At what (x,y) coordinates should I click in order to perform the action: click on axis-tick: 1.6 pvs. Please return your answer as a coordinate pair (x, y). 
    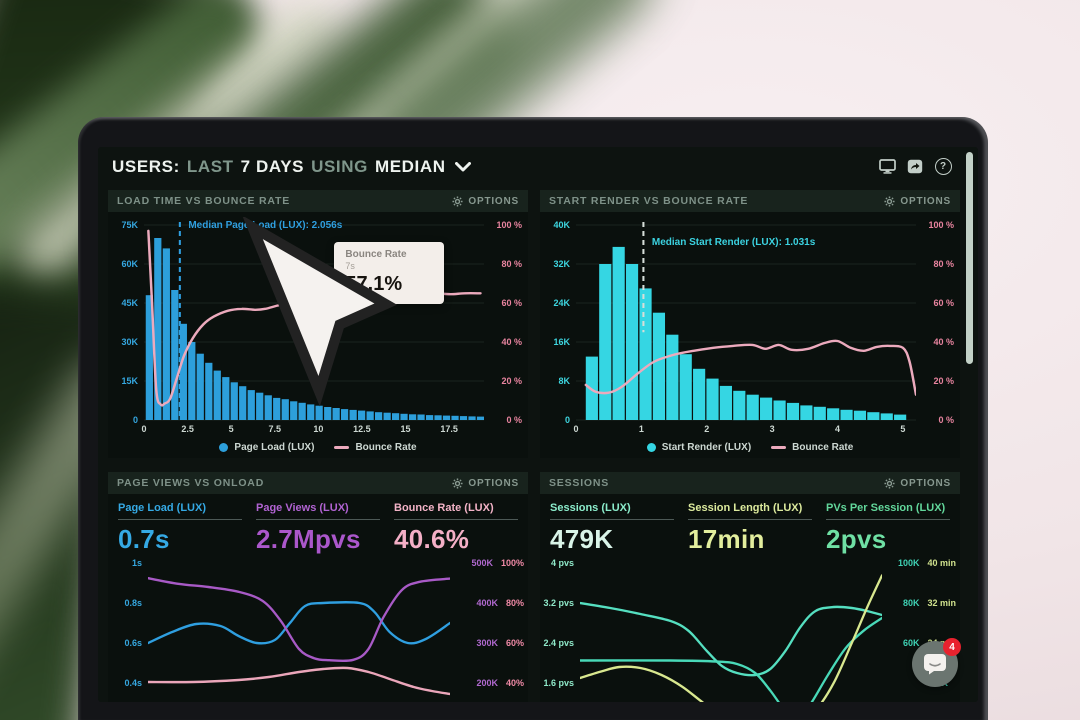
    Looking at the image, I should click on (558, 683).